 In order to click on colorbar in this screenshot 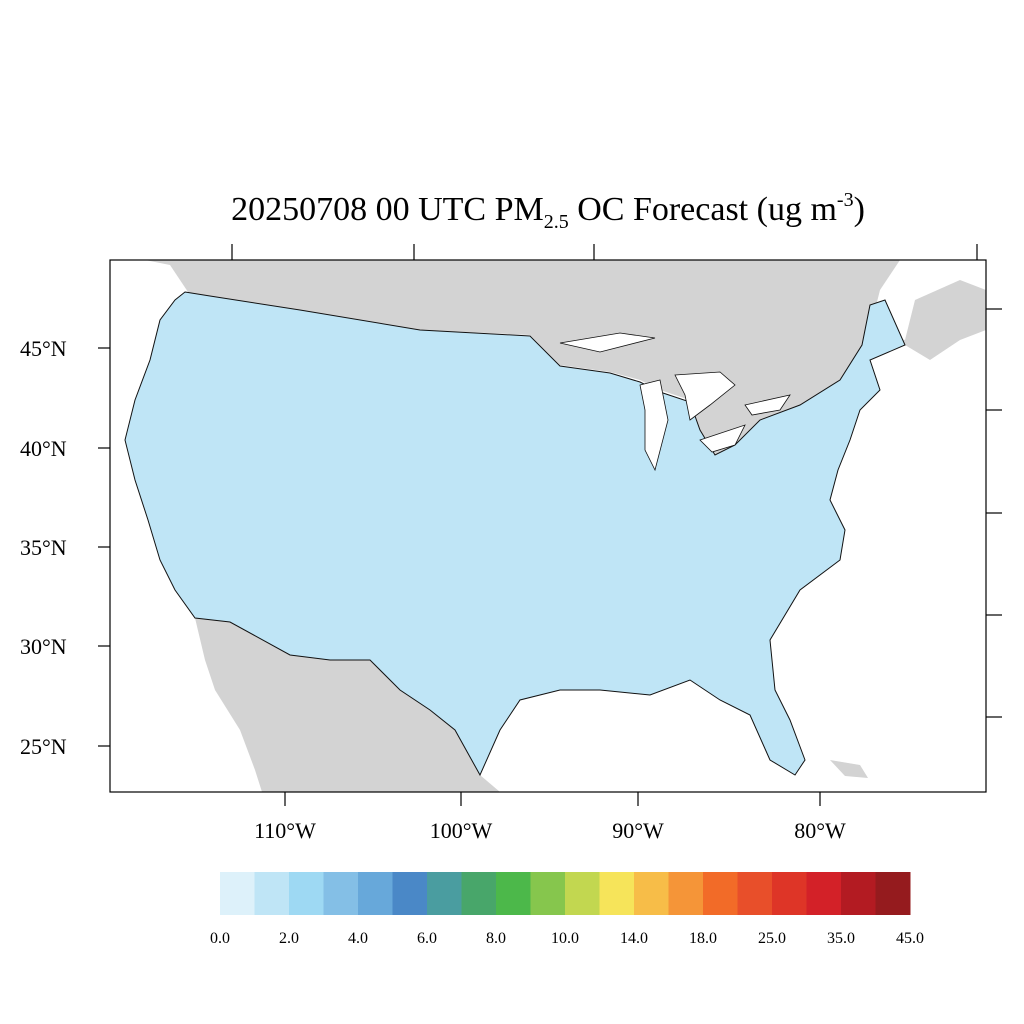, I will do `click(565, 893)`.